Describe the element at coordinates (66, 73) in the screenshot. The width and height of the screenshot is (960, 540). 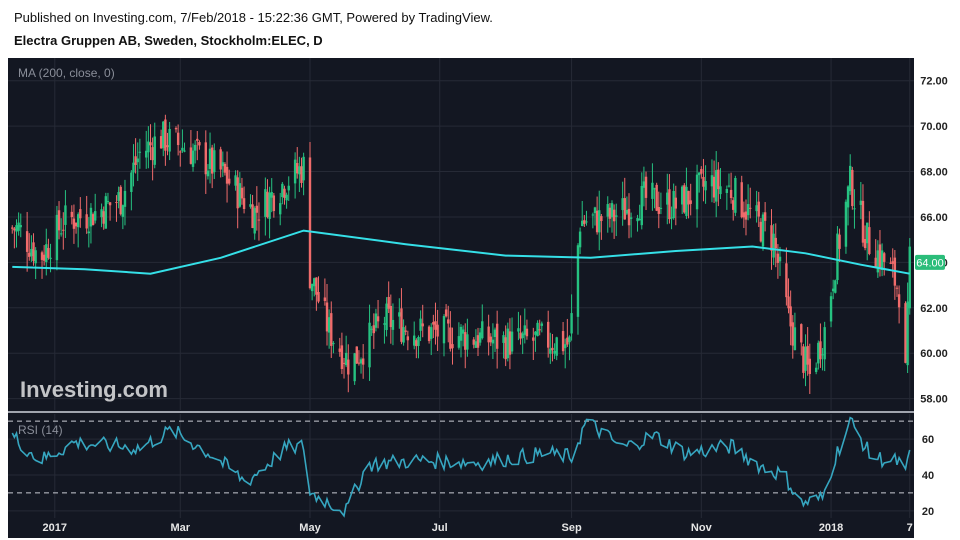
I see `ma-indicator-label: MA (200, close, 0)` at that location.